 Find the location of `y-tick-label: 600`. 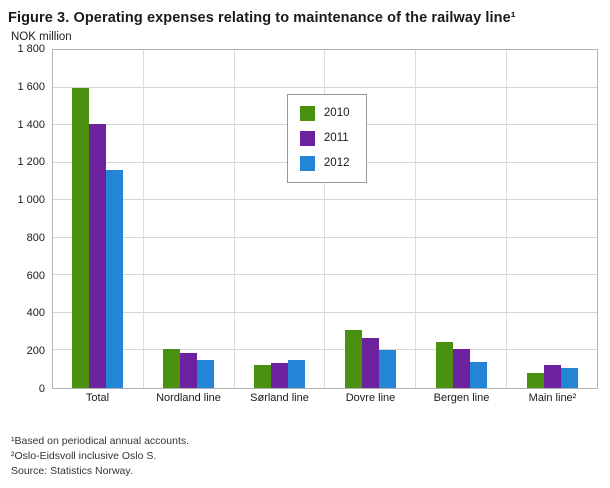

y-tick-label: 600 is located at coordinates (35, 275).